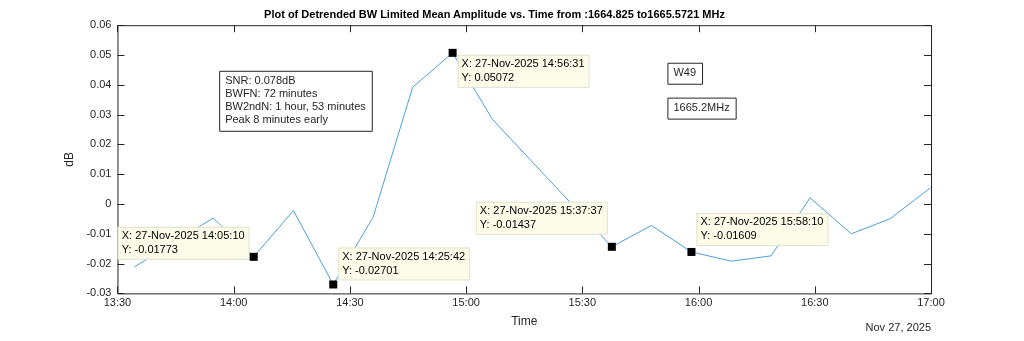 Image resolution: width=1024 pixels, height=341 pixels. What do you see at coordinates (698, 302) in the screenshot?
I see `x-tick-label: 16:00` at bounding box center [698, 302].